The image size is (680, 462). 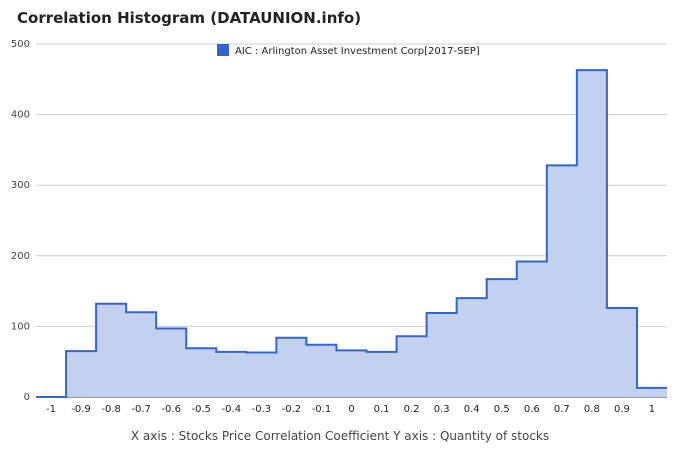 What do you see at coordinates (292, 409) in the screenshot?
I see `x-tick-label: -0.2` at bounding box center [292, 409].